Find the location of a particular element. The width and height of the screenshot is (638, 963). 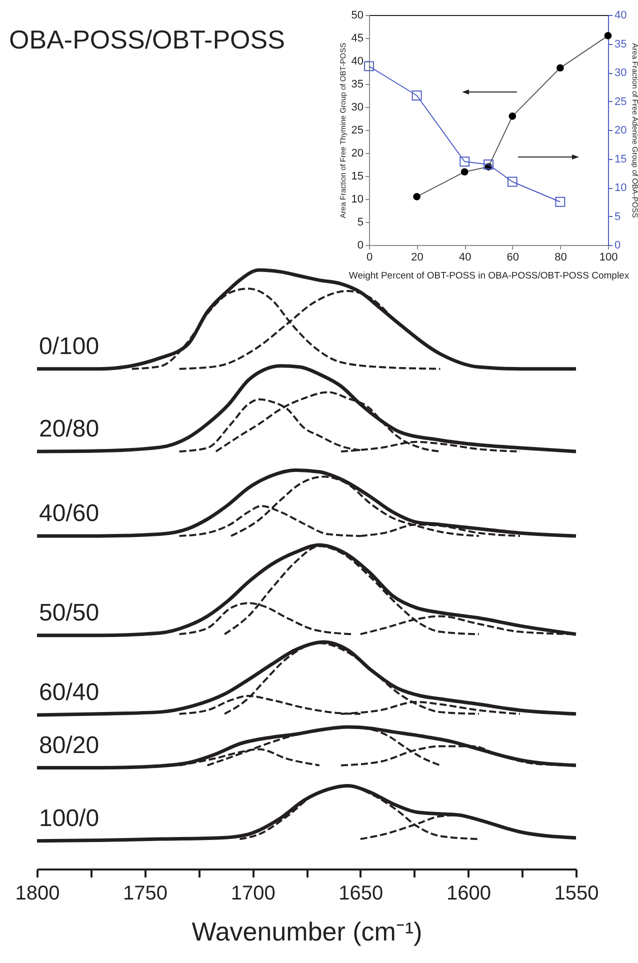

y-tick-label: 20 is located at coordinates (357, 154).